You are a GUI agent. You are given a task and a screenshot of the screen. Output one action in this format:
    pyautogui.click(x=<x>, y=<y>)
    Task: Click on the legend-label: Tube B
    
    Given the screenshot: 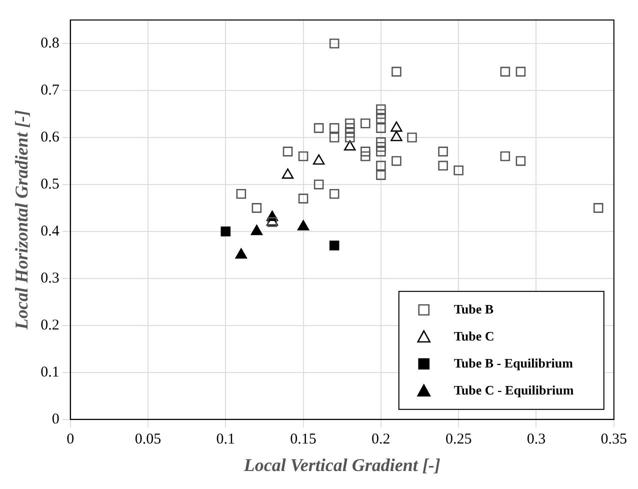 What is the action you would take?
    pyautogui.click(x=474, y=308)
    